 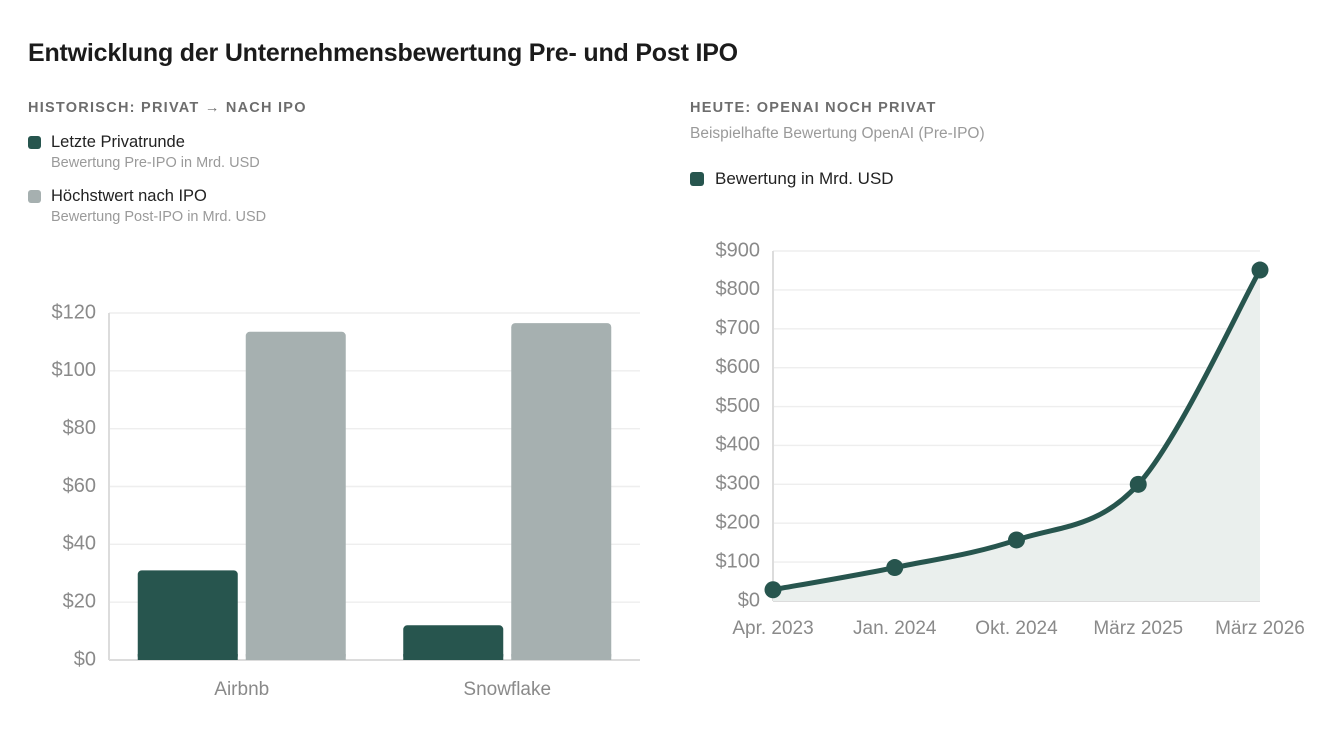 I want to click on line-chart-legend: Bewertung in Mrd. USD, so click(x=995, y=179).